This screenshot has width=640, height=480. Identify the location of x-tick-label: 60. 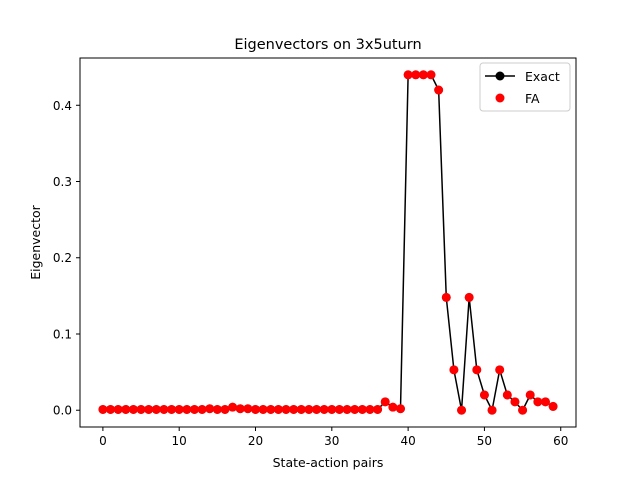
(560, 441).